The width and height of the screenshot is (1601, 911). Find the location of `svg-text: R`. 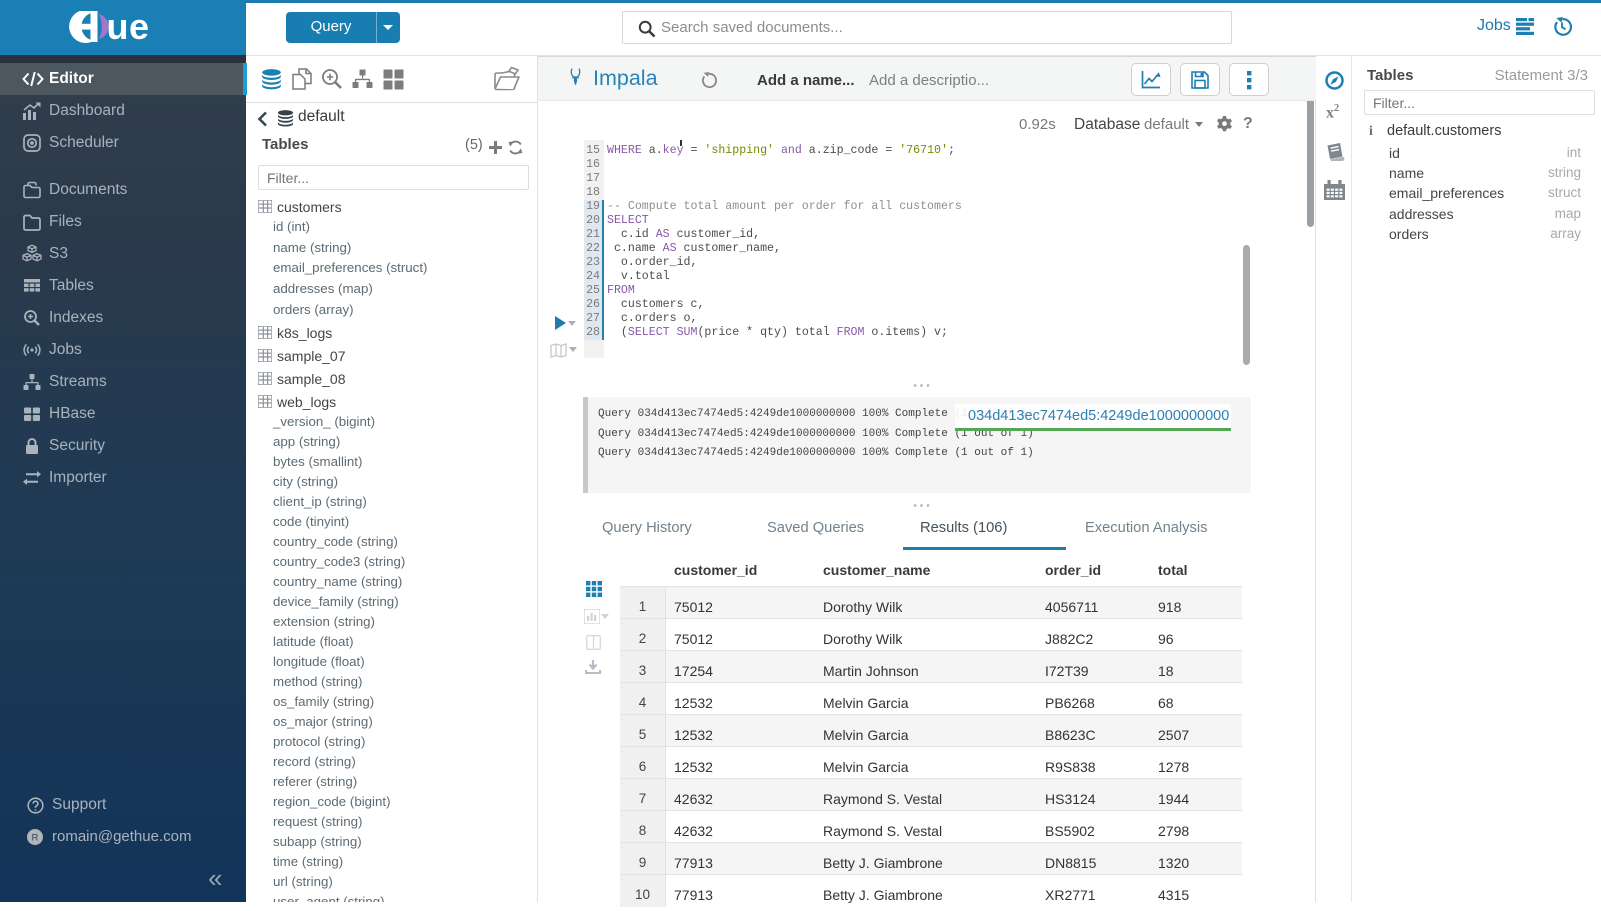

svg-text: R is located at coordinates (35, 838).